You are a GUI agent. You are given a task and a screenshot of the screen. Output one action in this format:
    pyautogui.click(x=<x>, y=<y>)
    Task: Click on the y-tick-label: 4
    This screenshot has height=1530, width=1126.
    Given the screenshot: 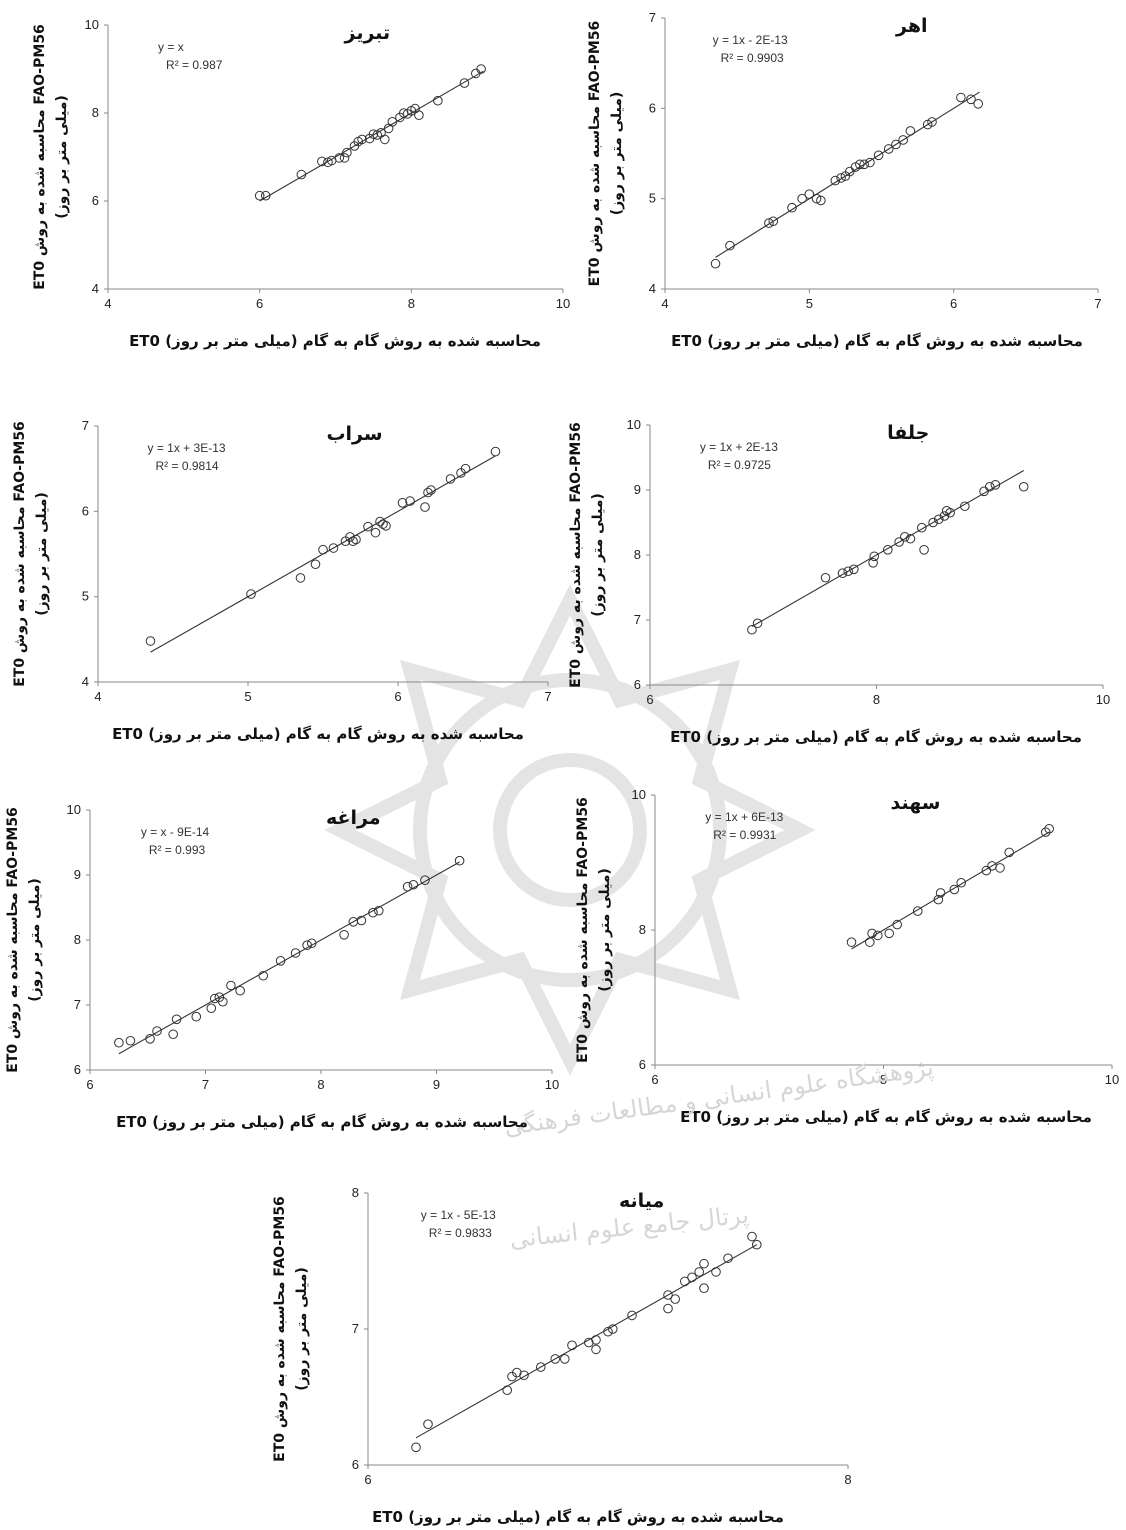 What is the action you would take?
    pyautogui.click(x=652, y=288)
    